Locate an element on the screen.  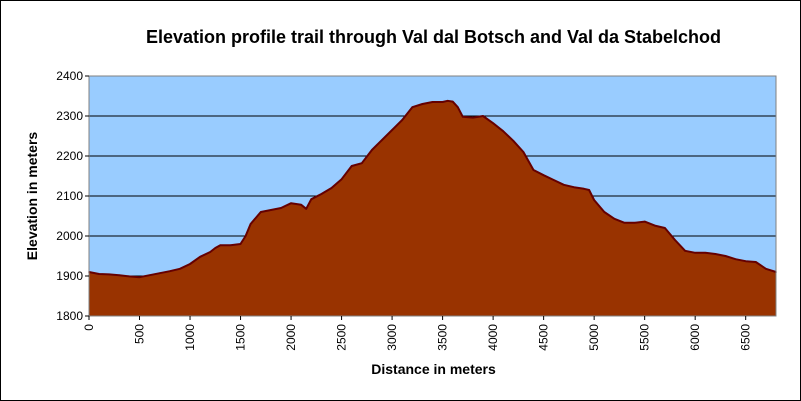
y-tick-label: 2400 is located at coordinates (69, 76).